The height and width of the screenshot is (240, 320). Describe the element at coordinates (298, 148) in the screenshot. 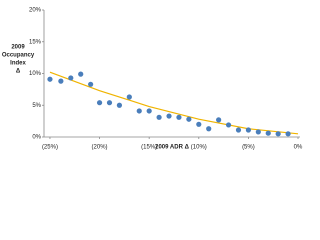

I see `x-tick-label: 0%` at that location.